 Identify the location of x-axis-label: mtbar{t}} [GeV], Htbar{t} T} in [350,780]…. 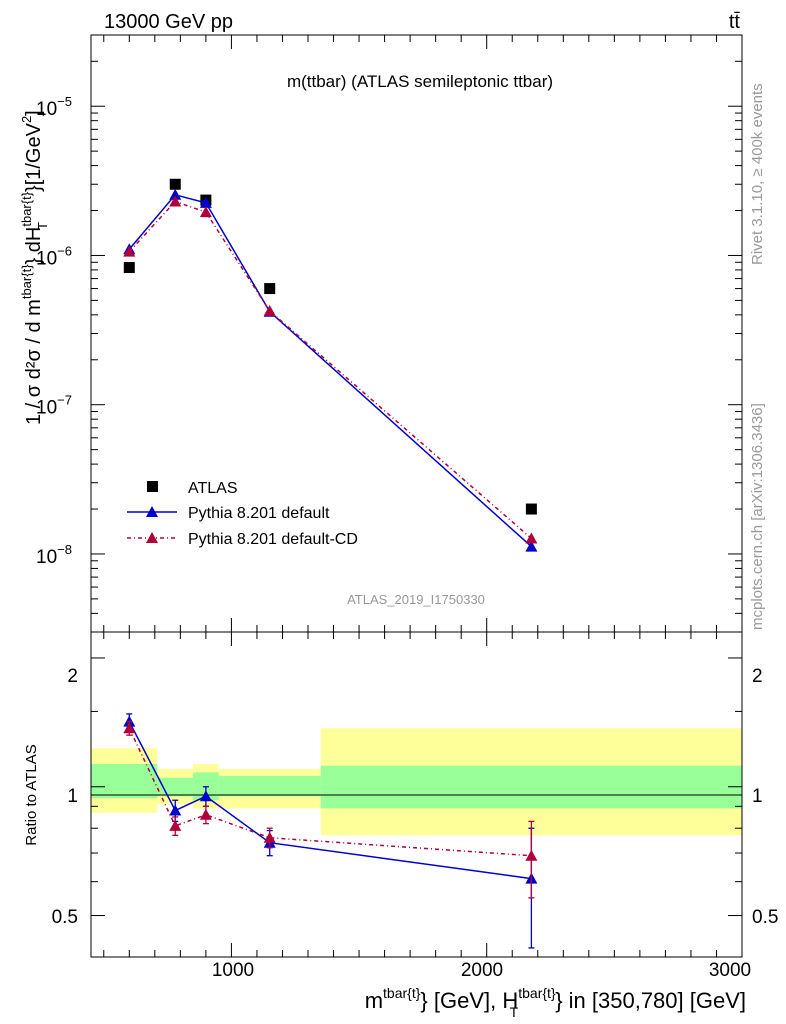
(555, 1002).